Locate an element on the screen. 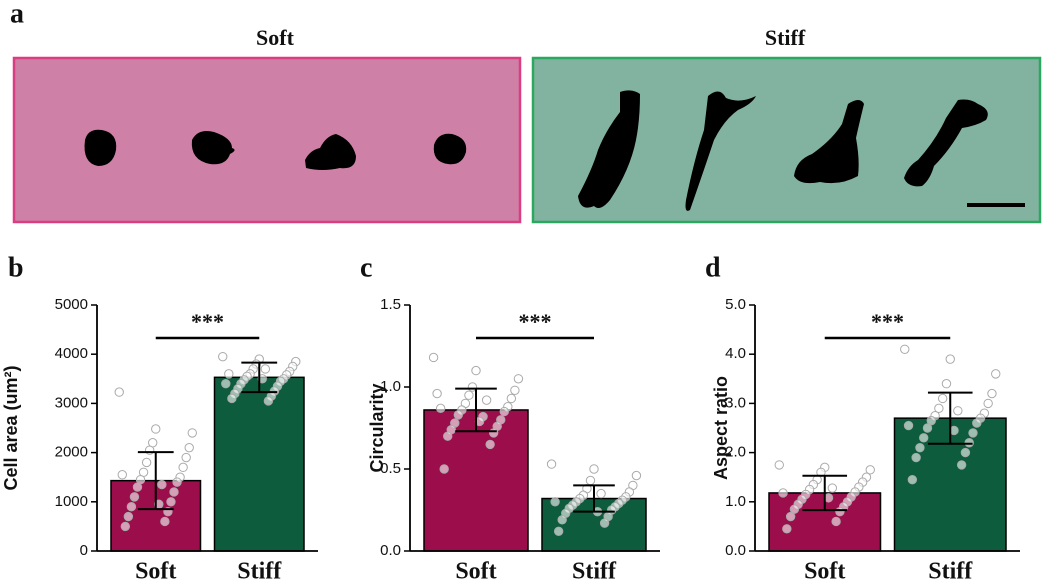 The width and height of the screenshot is (1050, 587). panel-label: d is located at coordinates (713, 267).